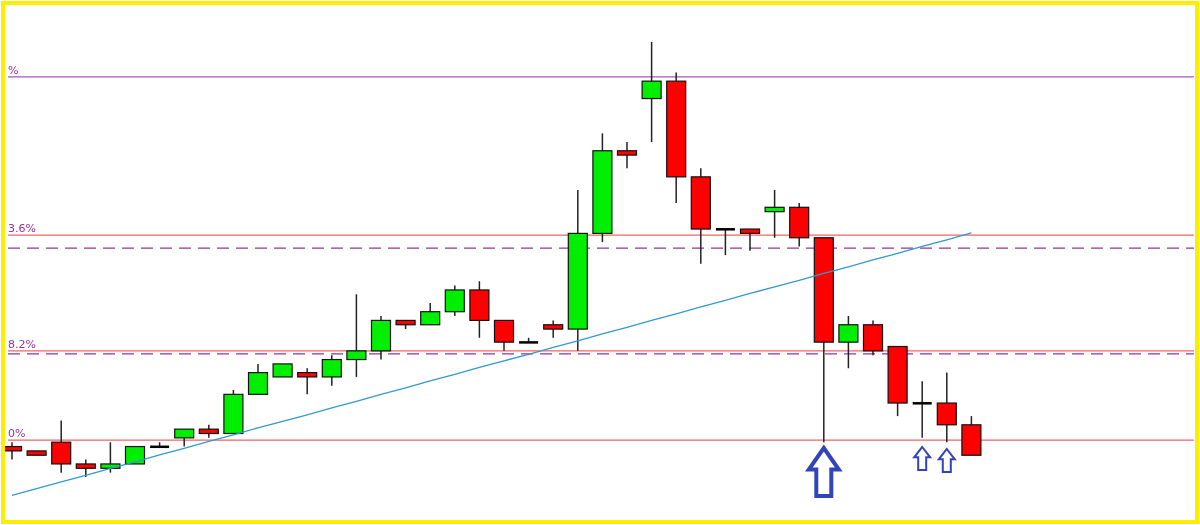 The image size is (1200, 525). I want to click on annotation: 0%, so click(17, 434).